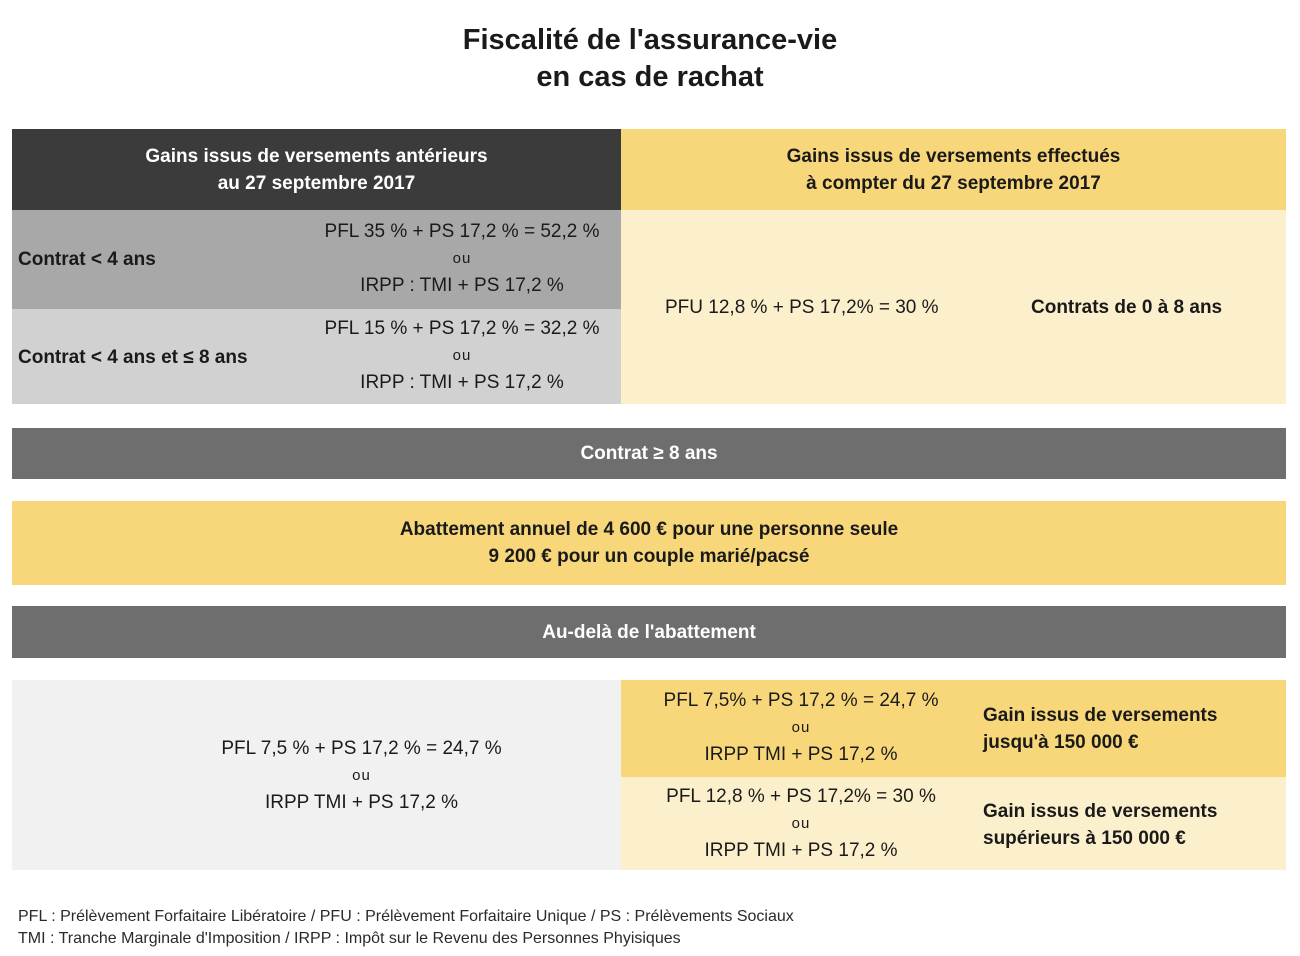 This screenshot has width=1300, height=956. What do you see at coordinates (801, 796) in the screenshot?
I see `rate-pfl-12-8: PFL 12,8 % + PS 17,2% = 30 %` at bounding box center [801, 796].